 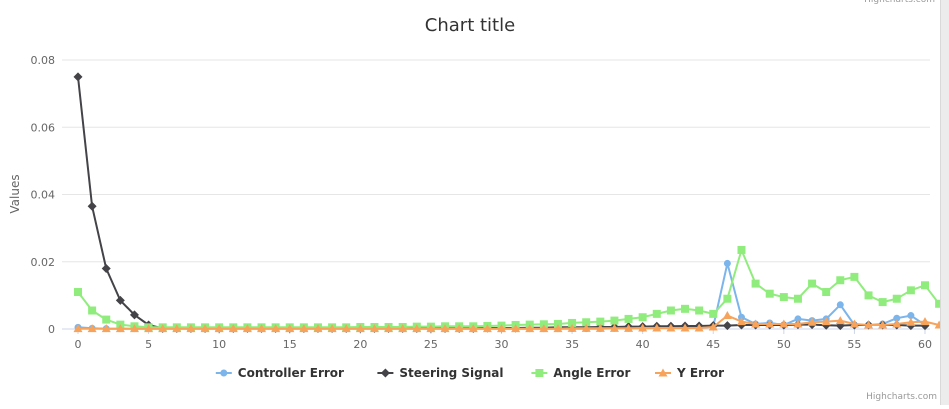 I want to click on legend-label-y-error: Y Error, so click(x=700, y=373).